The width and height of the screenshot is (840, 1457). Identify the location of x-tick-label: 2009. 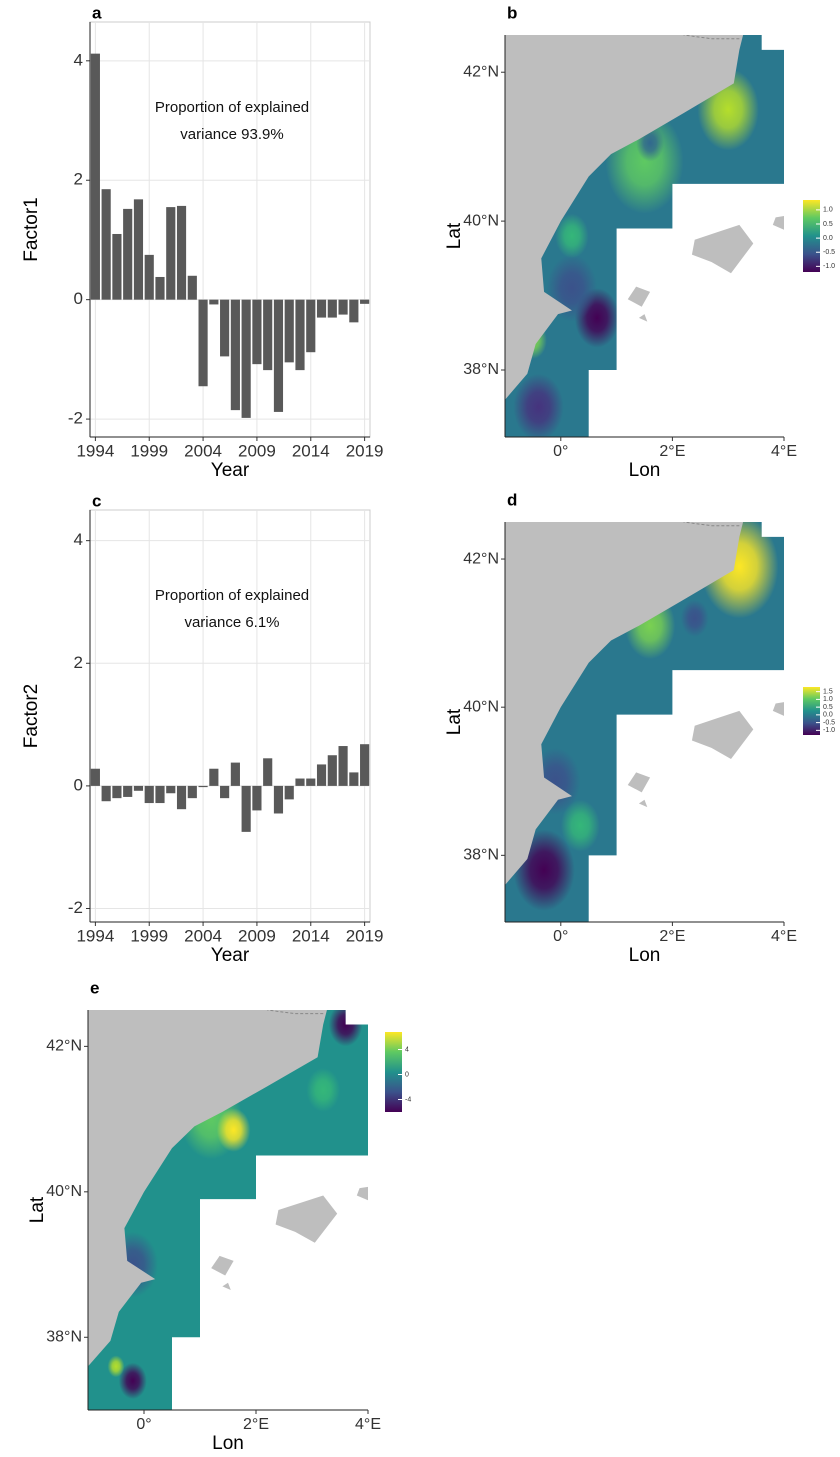
(257, 935).